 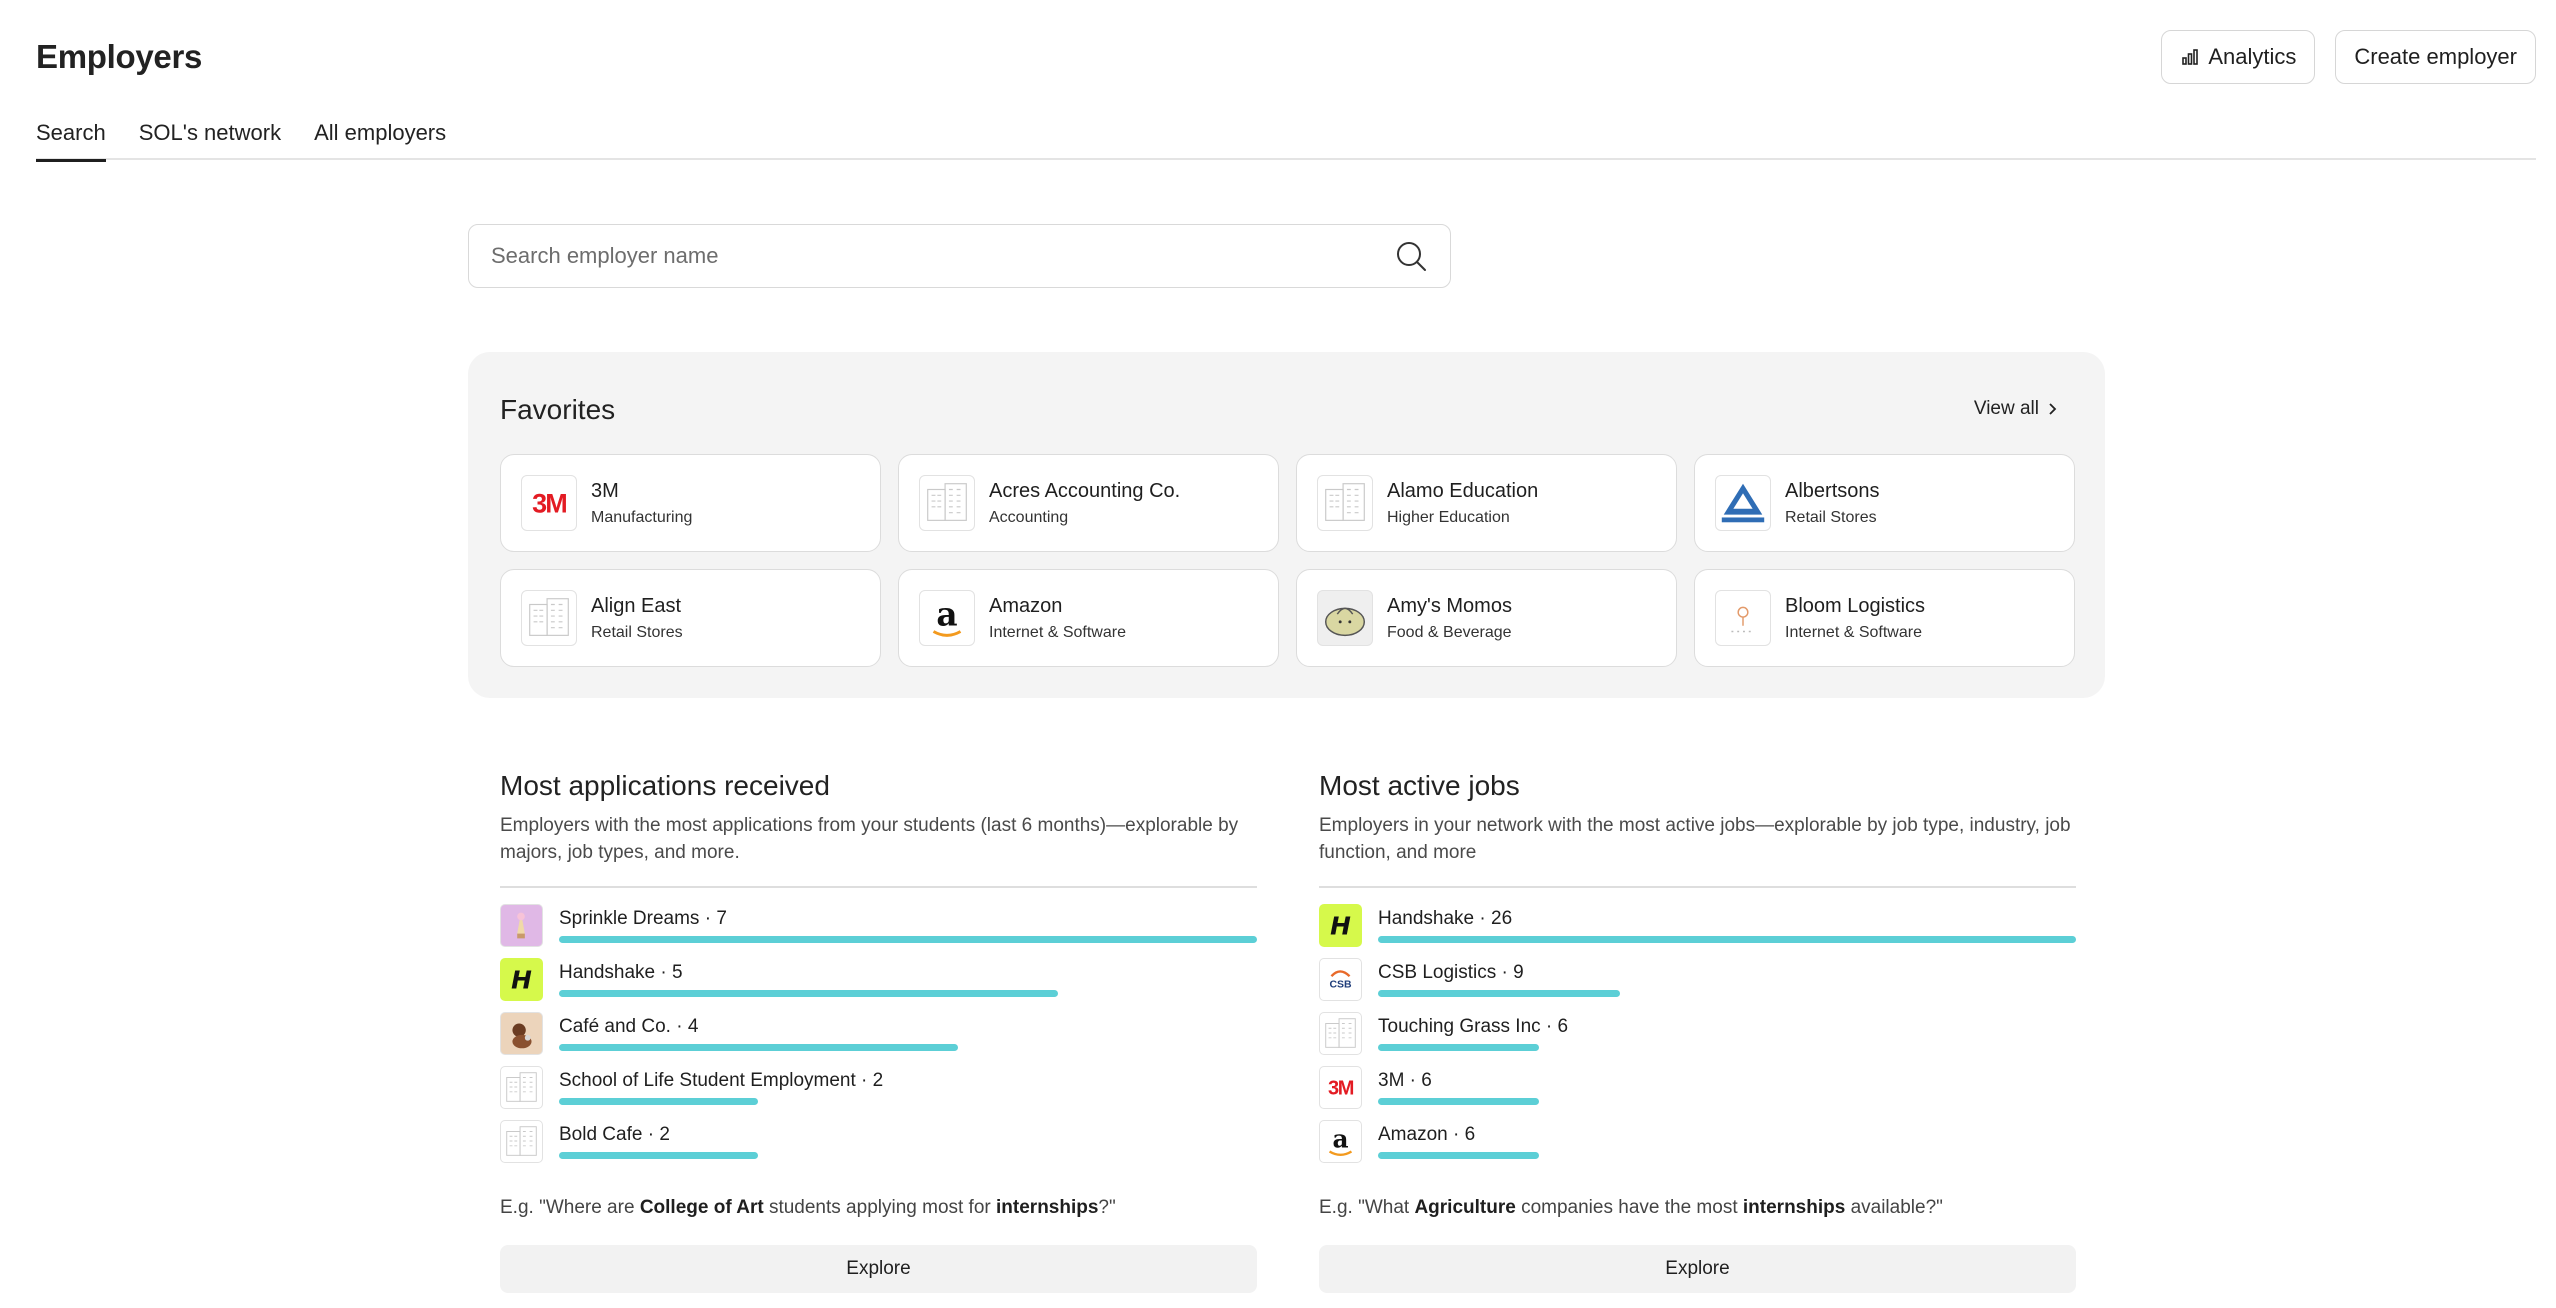 I want to click on view-all-label: View all, so click(x=2006, y=408).